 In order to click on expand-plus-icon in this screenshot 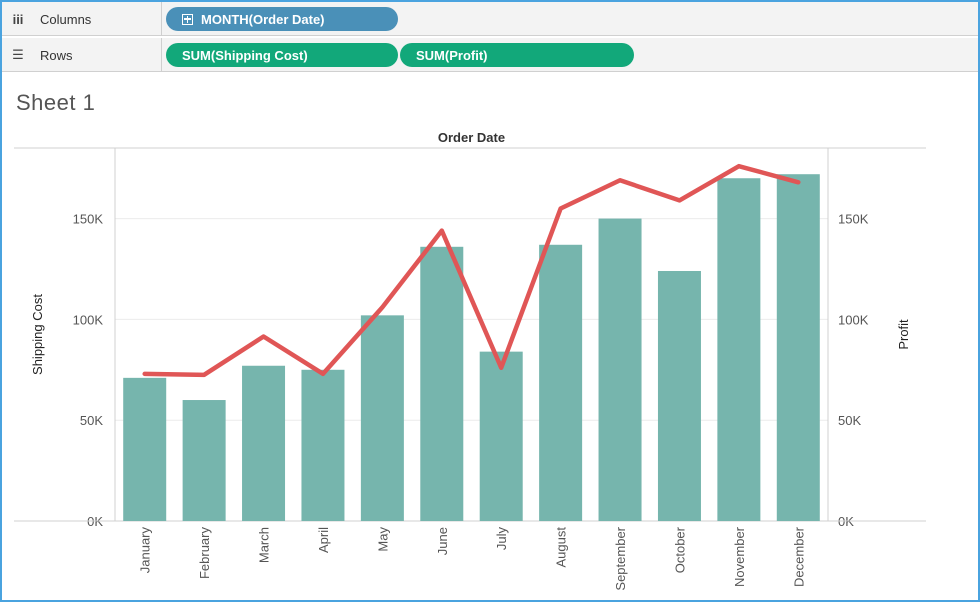, I will do `click(187, 19)`.